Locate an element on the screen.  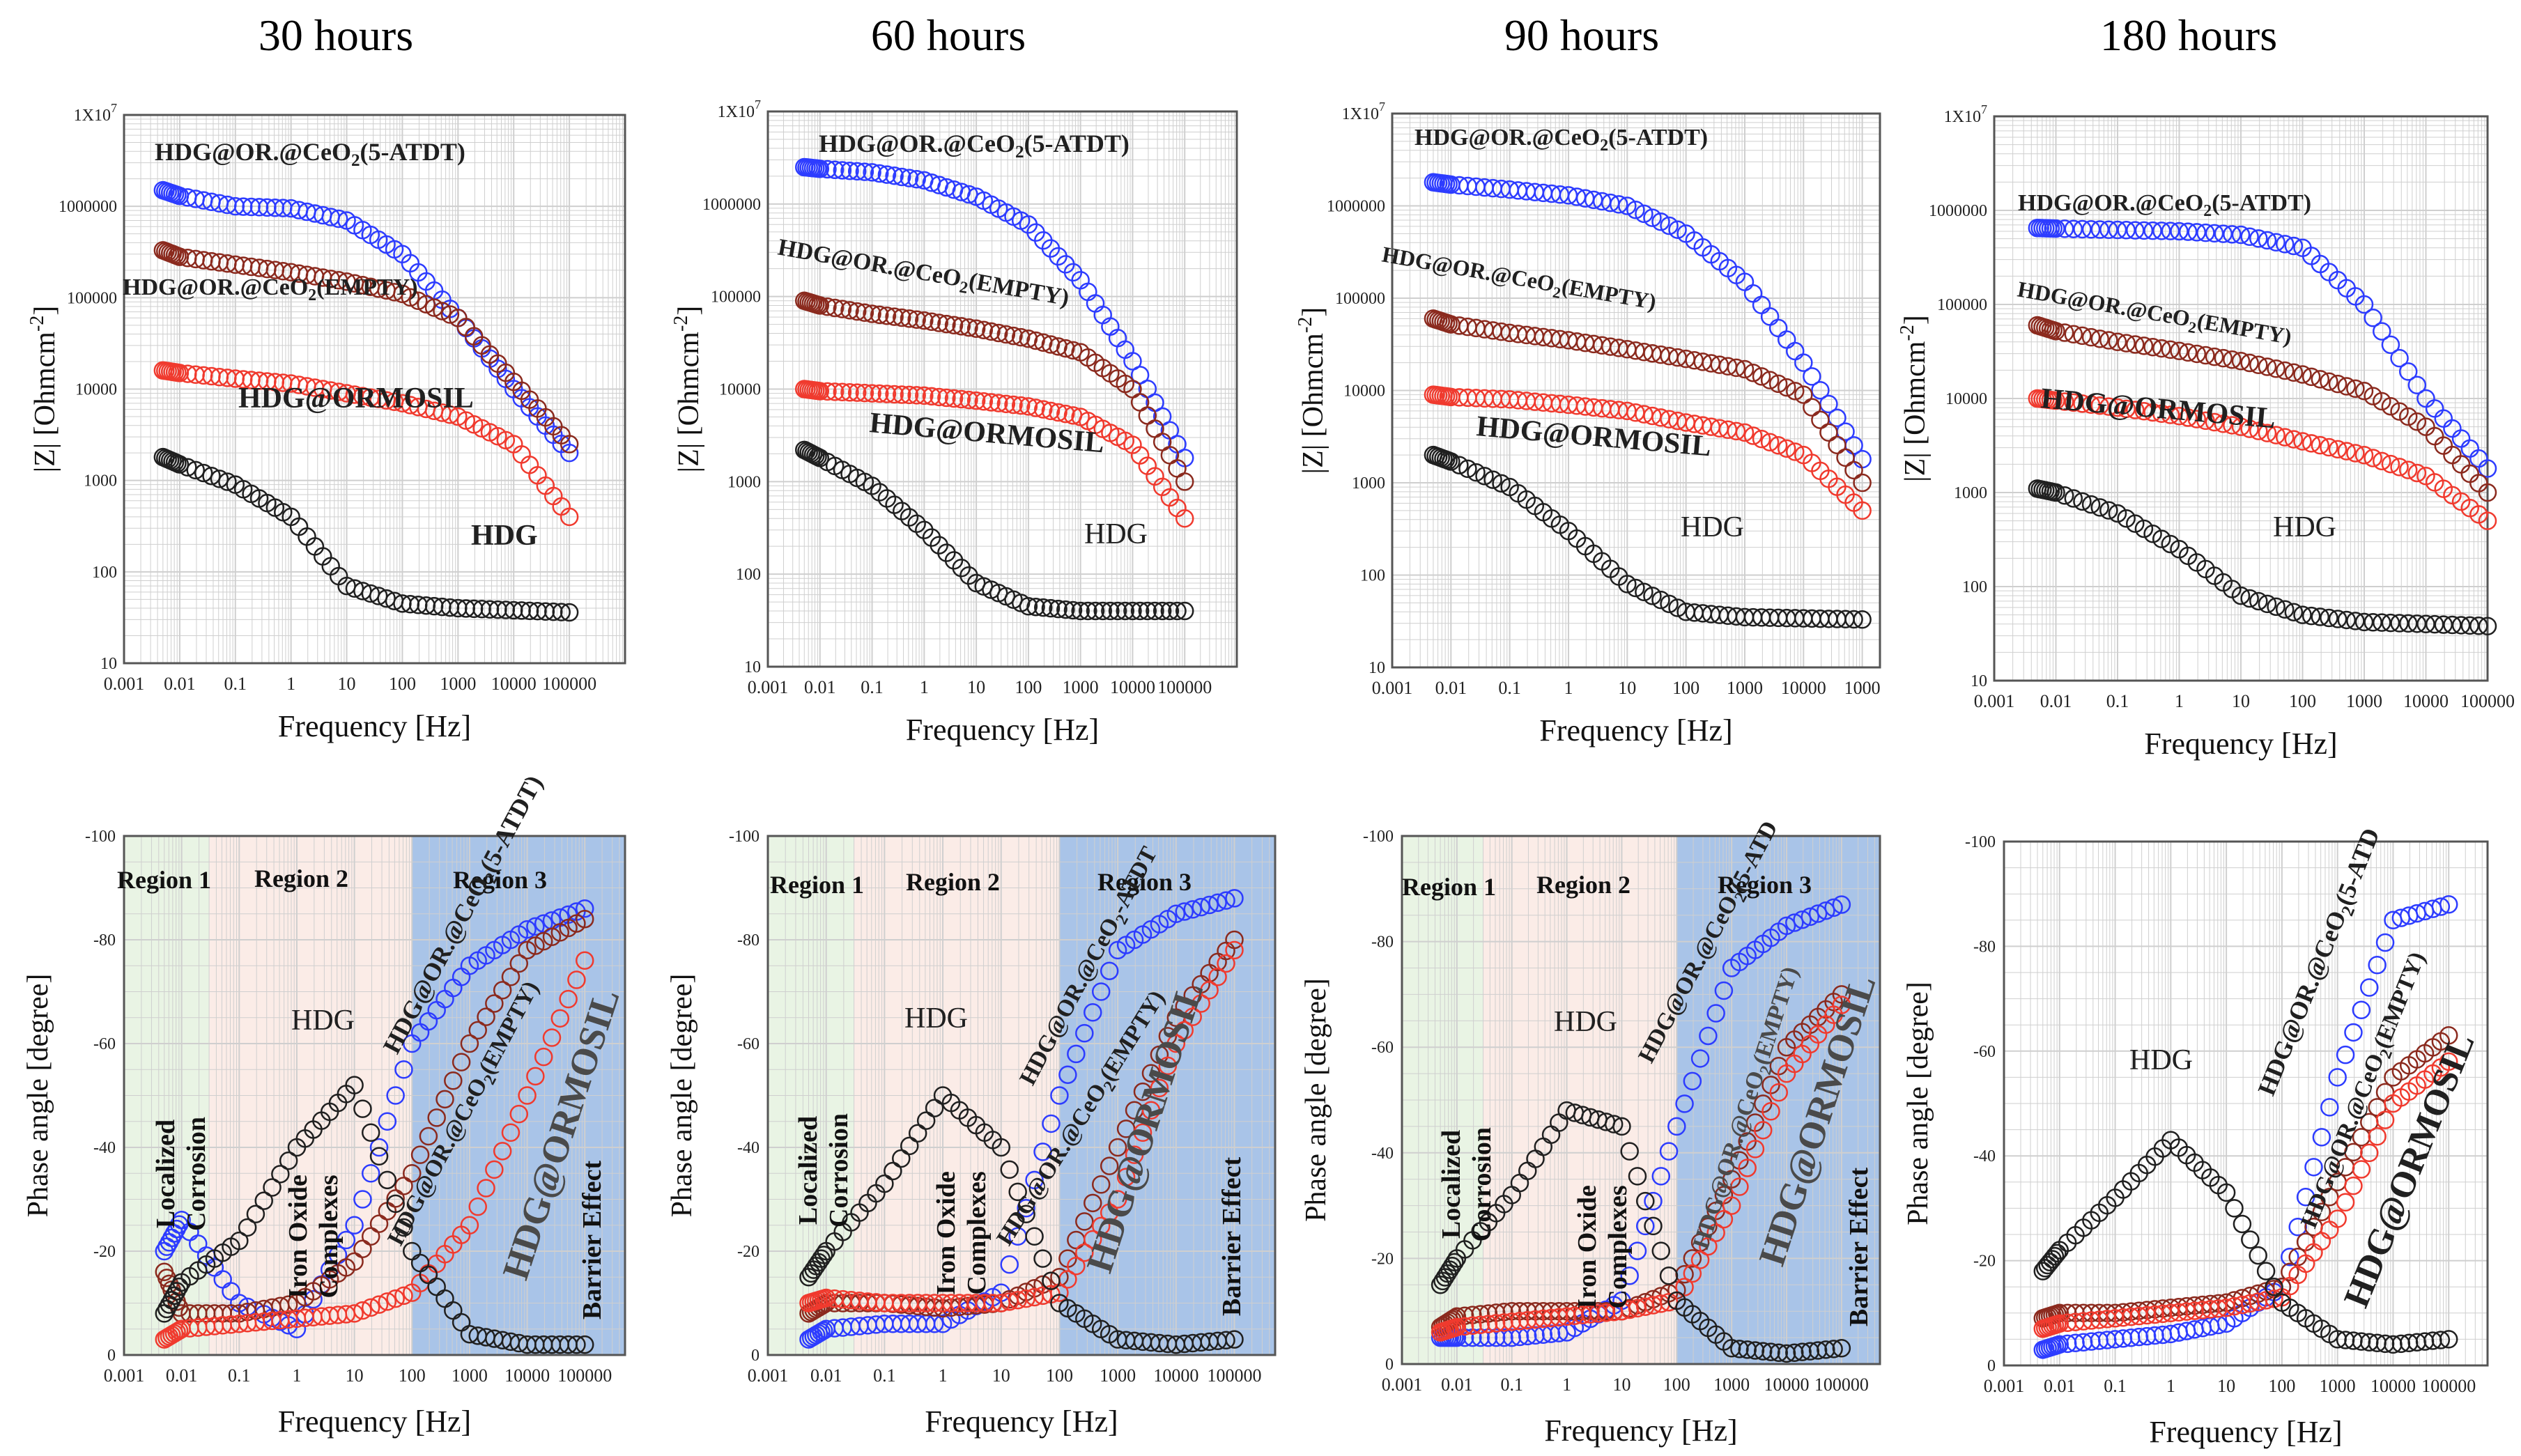
x-tick-label: 10 is located at coordinates (2226, 1386).